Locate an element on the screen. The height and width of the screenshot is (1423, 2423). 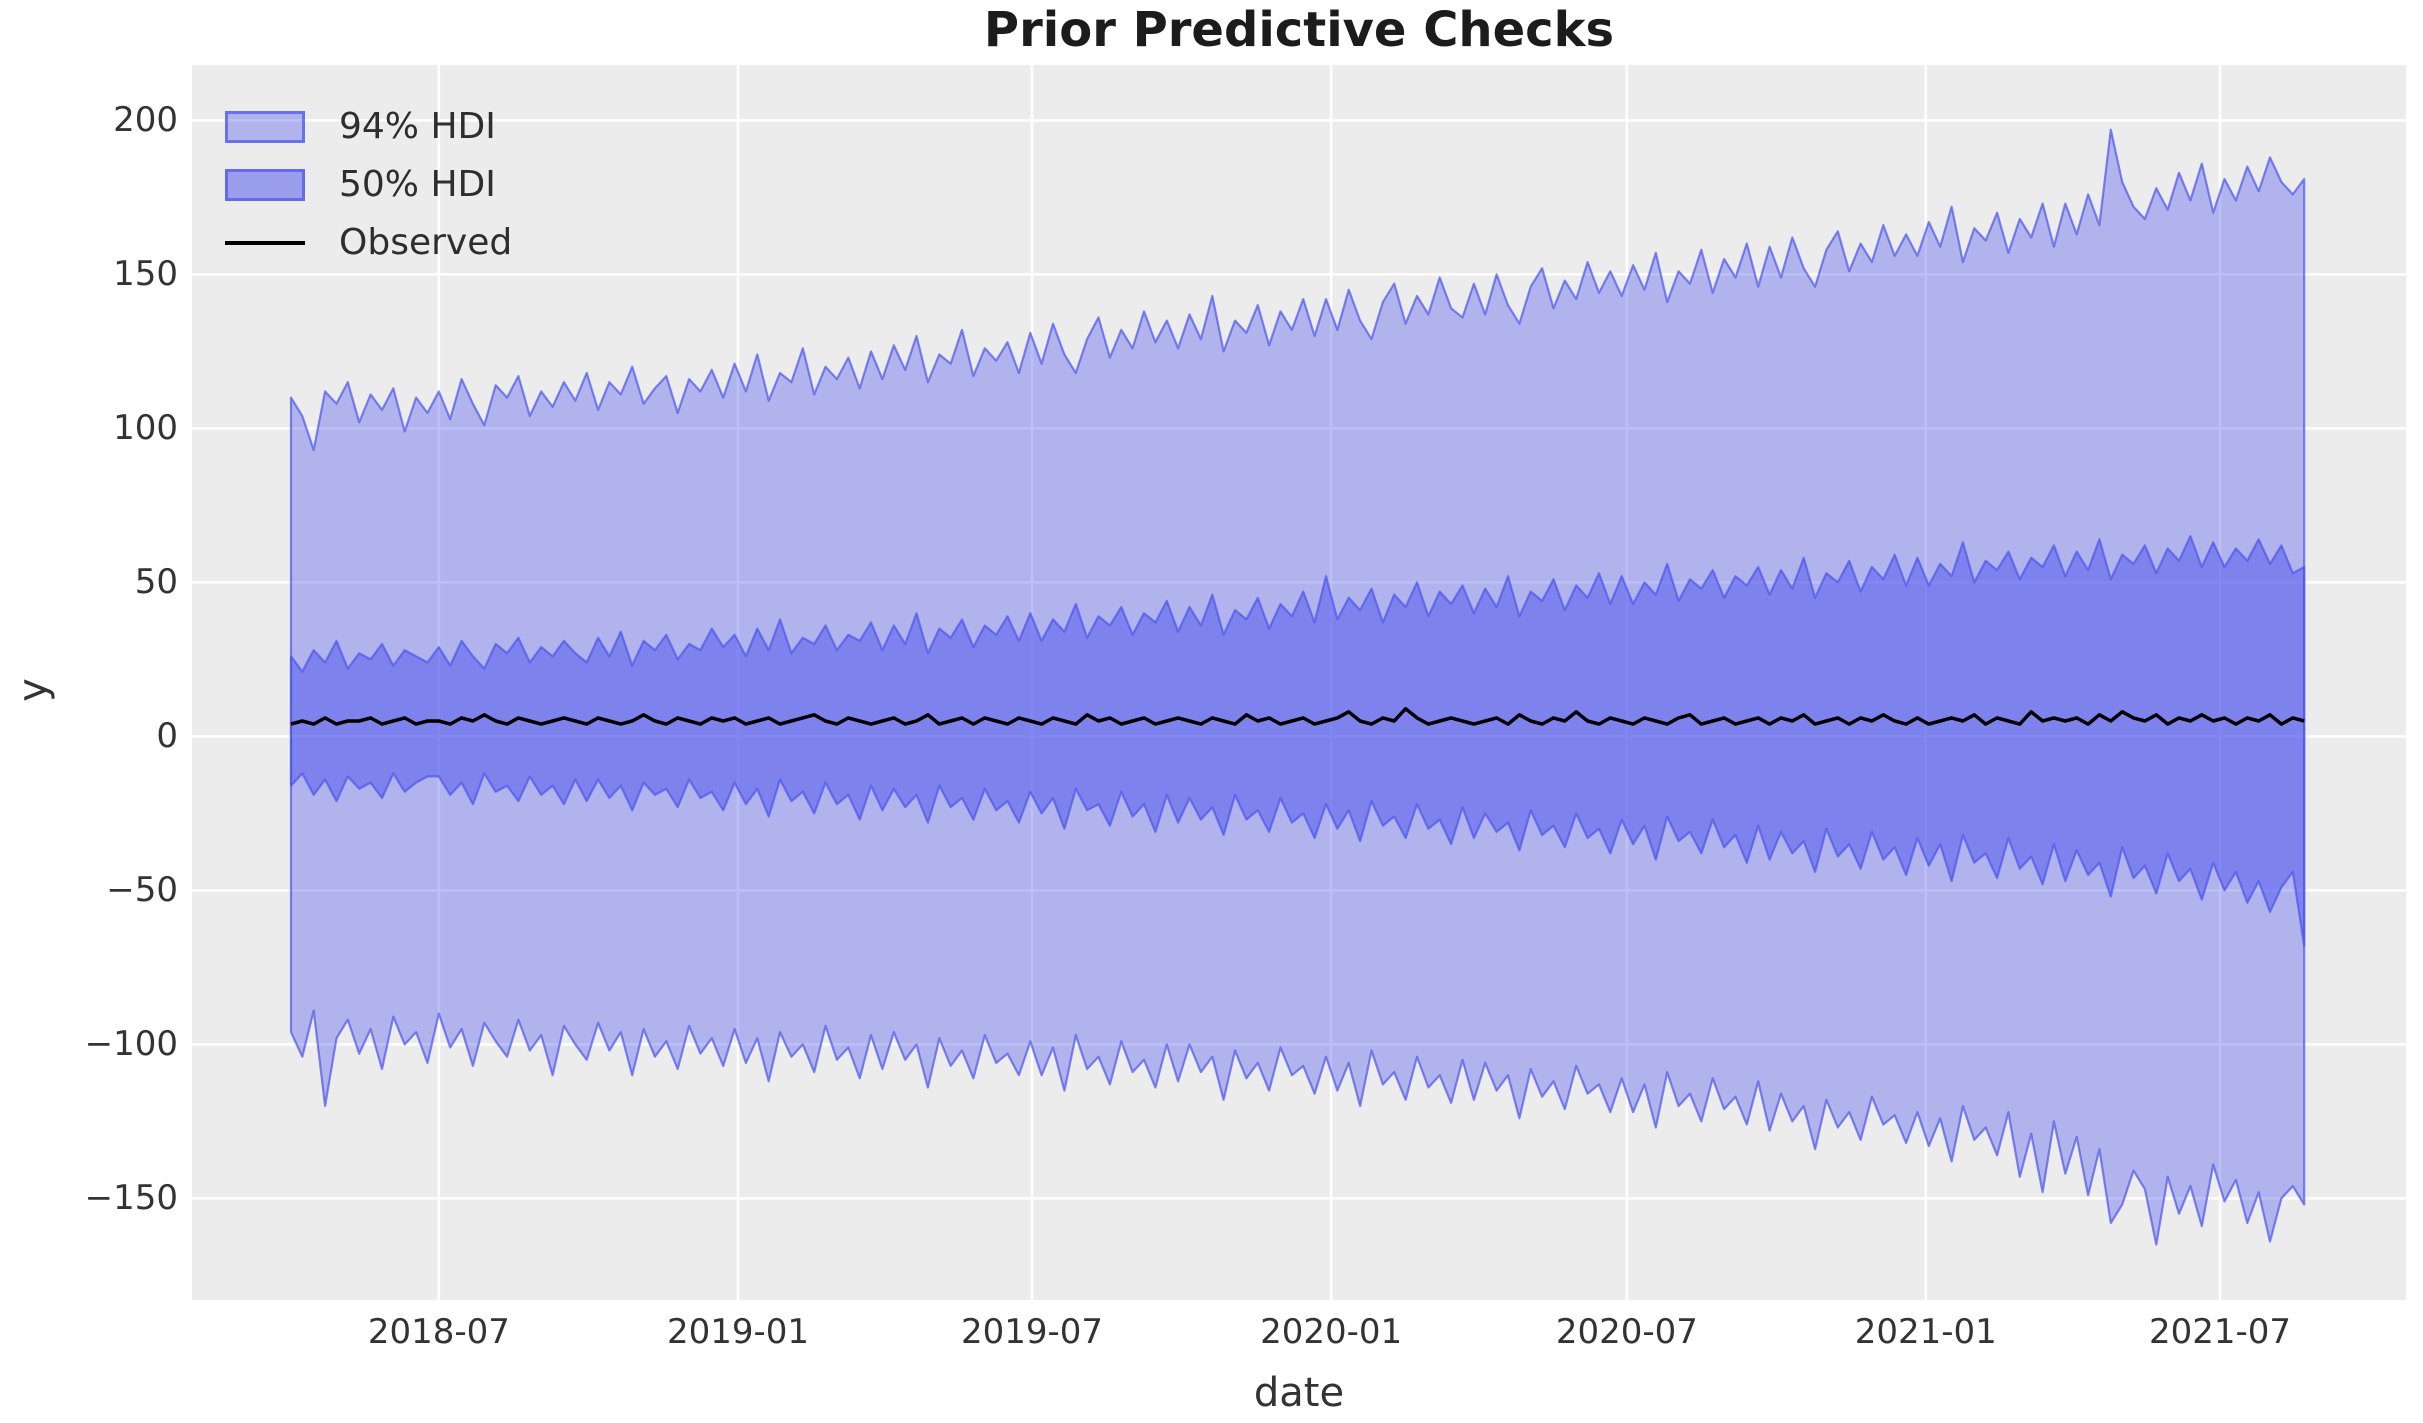
x-tick-label: 2019-07 is located at coordinates (1032, 1332).